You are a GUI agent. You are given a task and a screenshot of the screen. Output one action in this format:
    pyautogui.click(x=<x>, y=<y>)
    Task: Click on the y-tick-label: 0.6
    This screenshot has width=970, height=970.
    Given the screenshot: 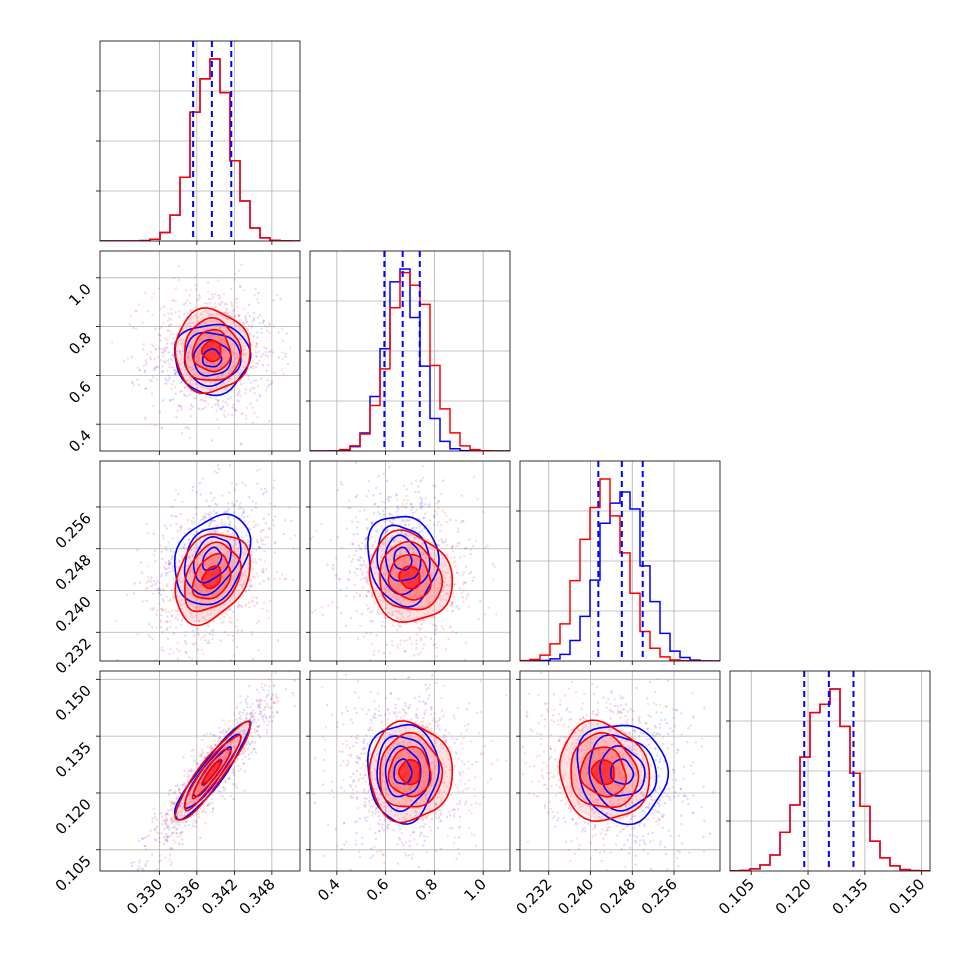 What is the action you would take?
    pyautogui.click(x=80, y=392)
    